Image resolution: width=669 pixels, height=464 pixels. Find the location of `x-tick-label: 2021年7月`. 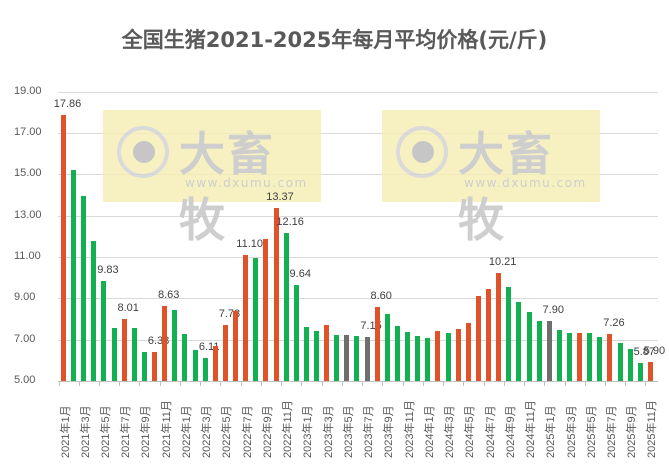

x-tick-label: 2021年7月 is located at coordinates (126, 431).